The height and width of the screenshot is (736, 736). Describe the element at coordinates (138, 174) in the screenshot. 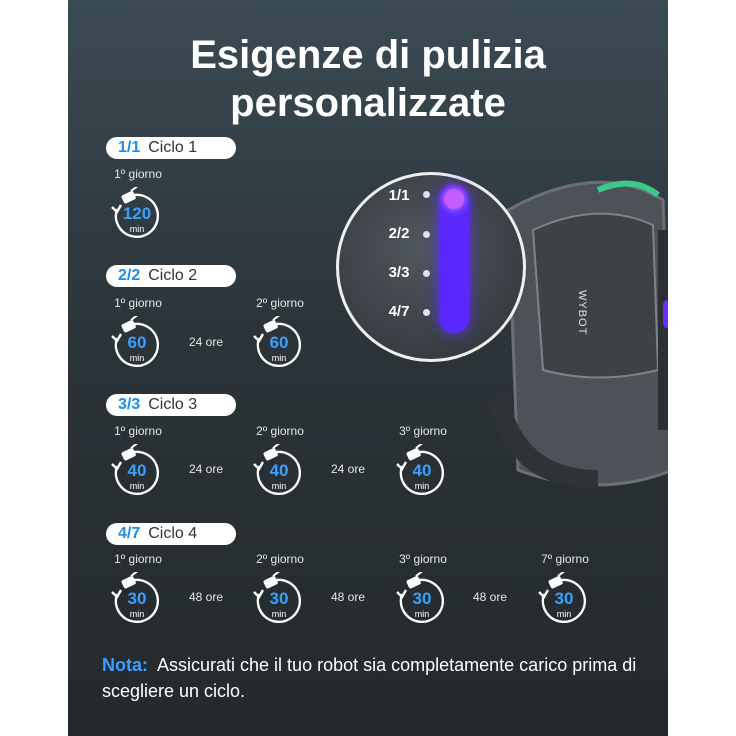

I see `cycle-1-day-1-label: 1º giorno` at that location.